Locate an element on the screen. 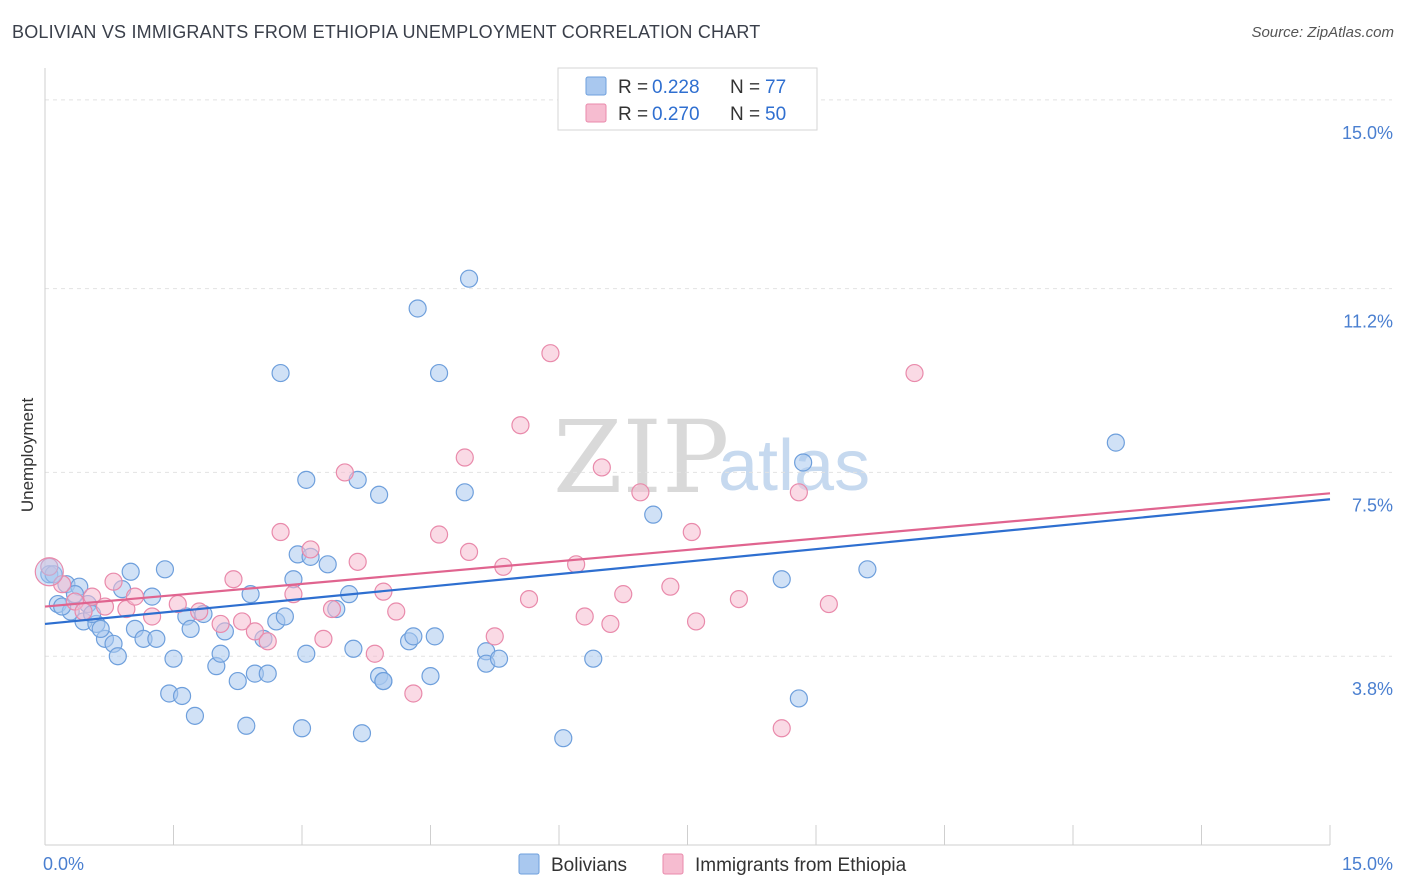 The height and width of the screenshot is (892, 1406). legend-r-value-1: 0.228 is located at coordinates (676, 87).